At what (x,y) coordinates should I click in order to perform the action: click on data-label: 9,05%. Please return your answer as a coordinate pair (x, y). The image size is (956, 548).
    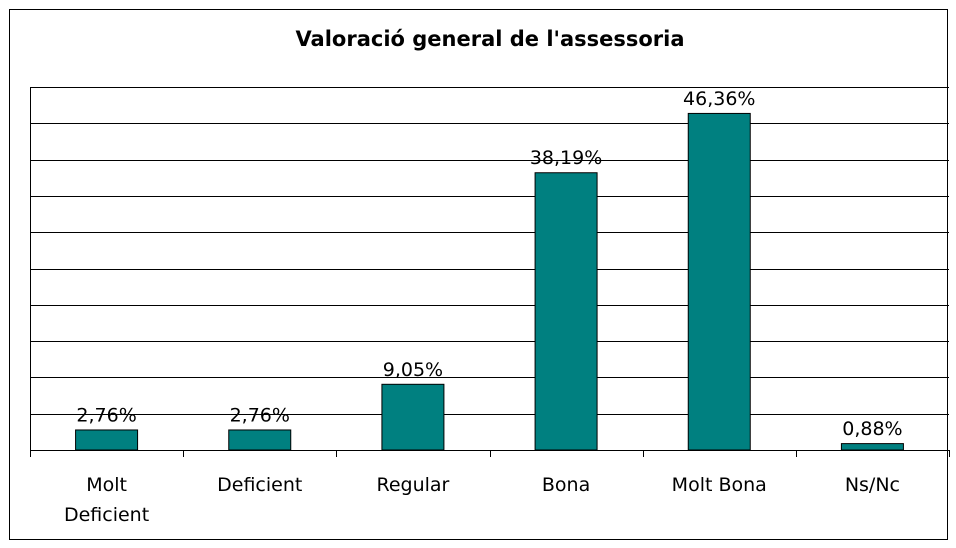
    Looking at the image, I should click on (413, 370).